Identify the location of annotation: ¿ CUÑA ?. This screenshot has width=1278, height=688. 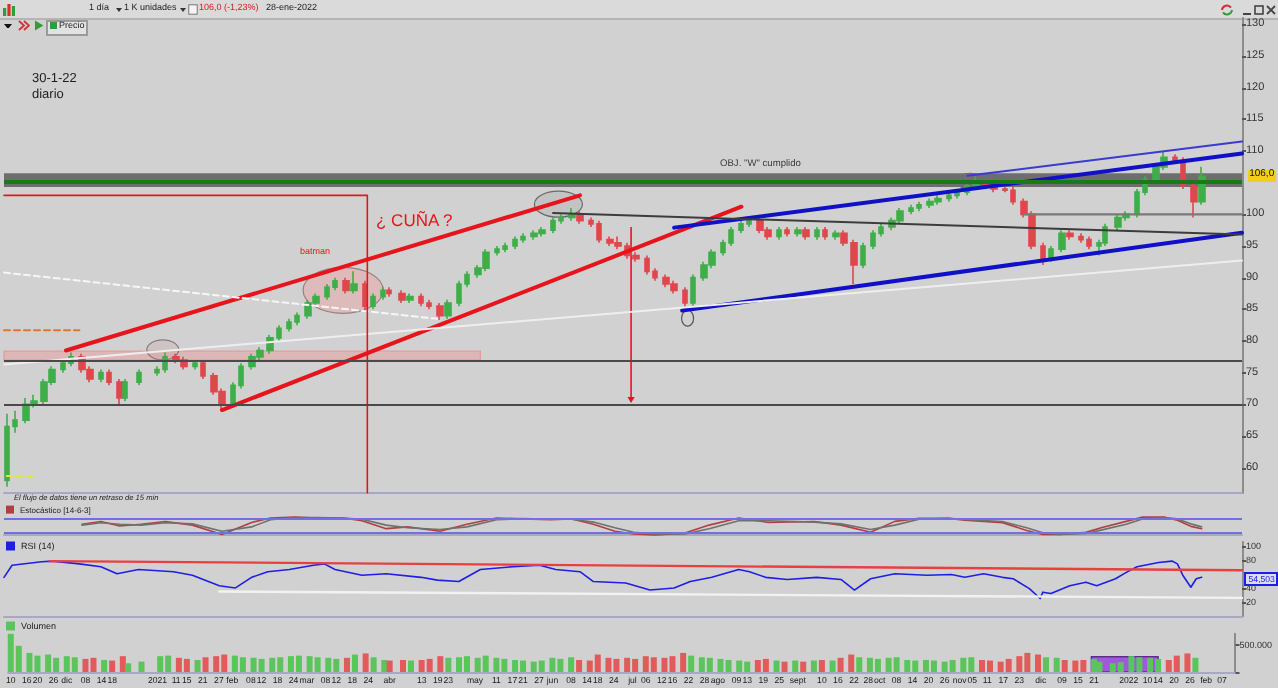
(414, 220).